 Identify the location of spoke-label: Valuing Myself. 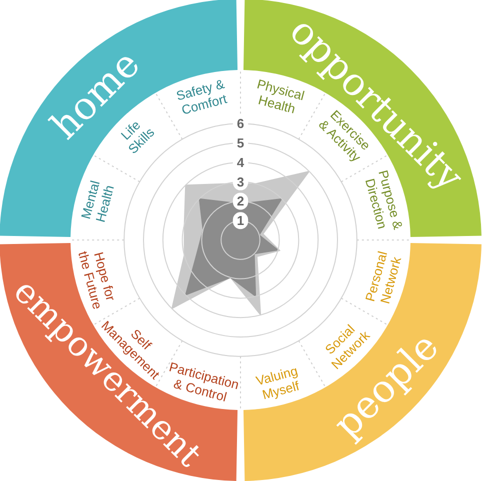
(278, 382).